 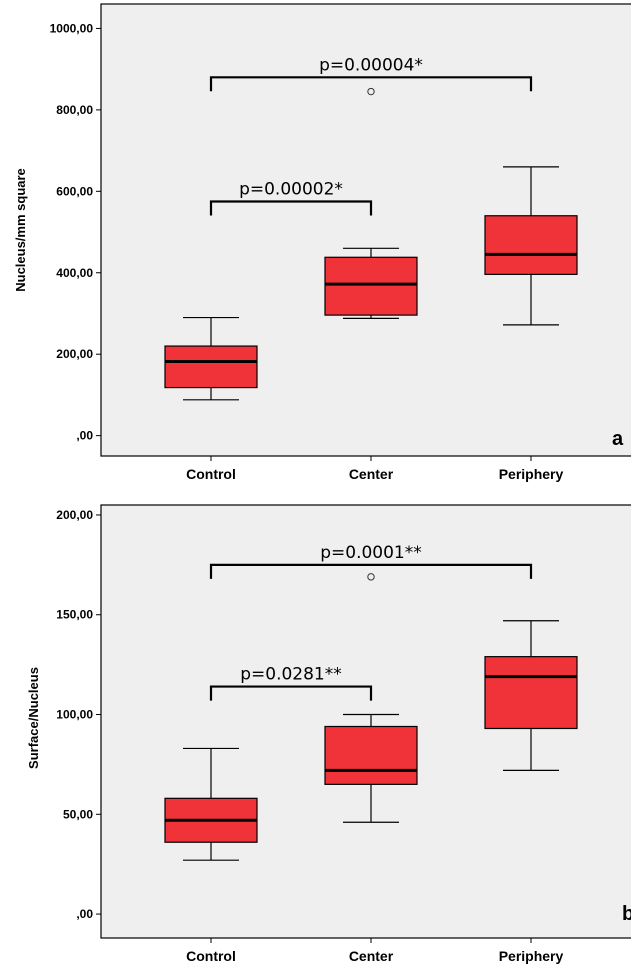 I want to click on p-value-annotation: p=0.00002*, so click(x=291, y=189).